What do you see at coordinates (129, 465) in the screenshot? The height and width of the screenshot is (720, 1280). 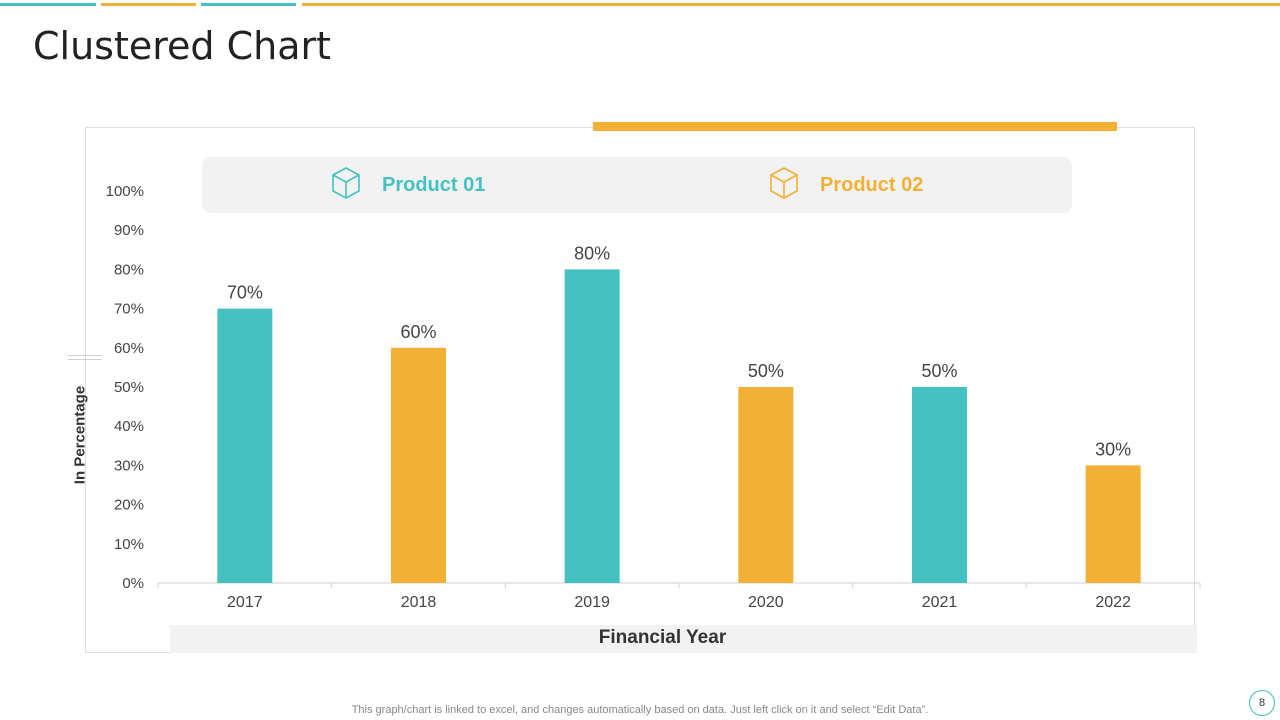 I see `y-tick-label: 30%` at bounding box center [129, 465].